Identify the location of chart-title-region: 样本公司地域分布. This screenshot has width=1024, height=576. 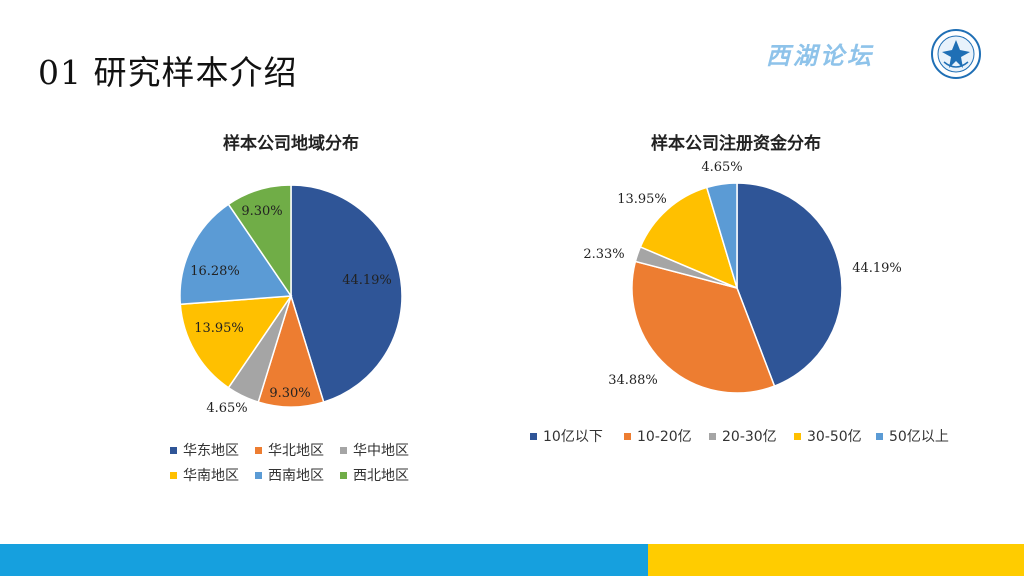
(291, 144).